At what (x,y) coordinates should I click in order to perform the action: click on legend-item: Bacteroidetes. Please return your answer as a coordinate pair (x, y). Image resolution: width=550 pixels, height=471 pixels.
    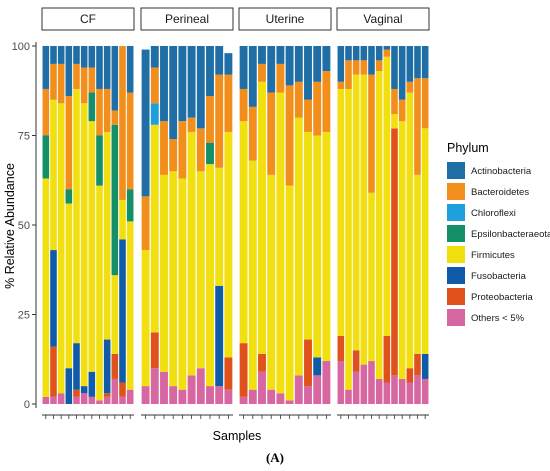
    Looking at the image, I should click on (488, 191).